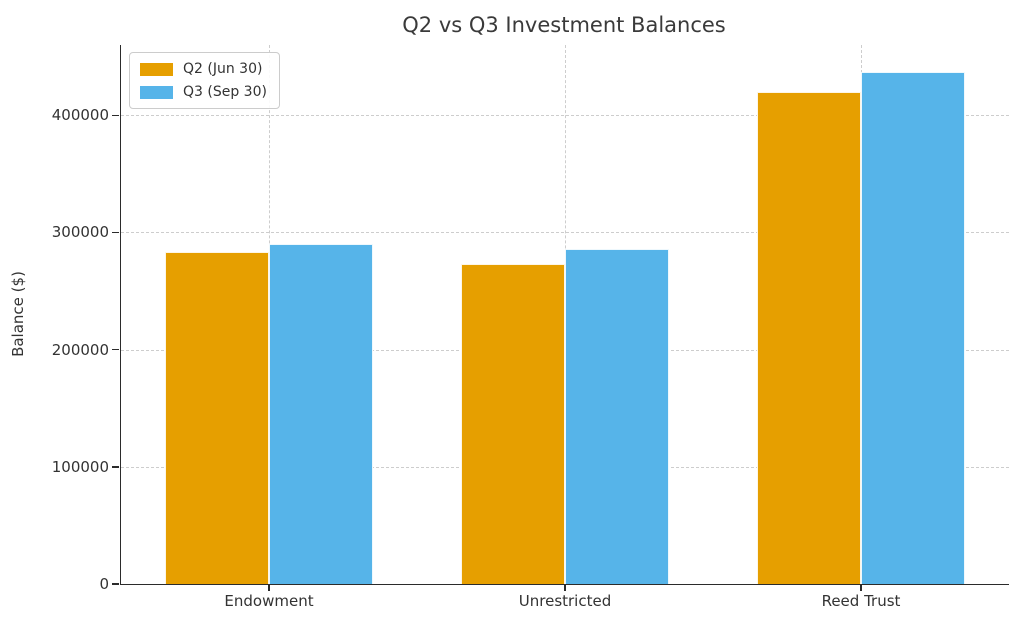  Describe the element at coordinates (809, 337) in the screenshot. I see `bar-reed-trust-q2` at that location.